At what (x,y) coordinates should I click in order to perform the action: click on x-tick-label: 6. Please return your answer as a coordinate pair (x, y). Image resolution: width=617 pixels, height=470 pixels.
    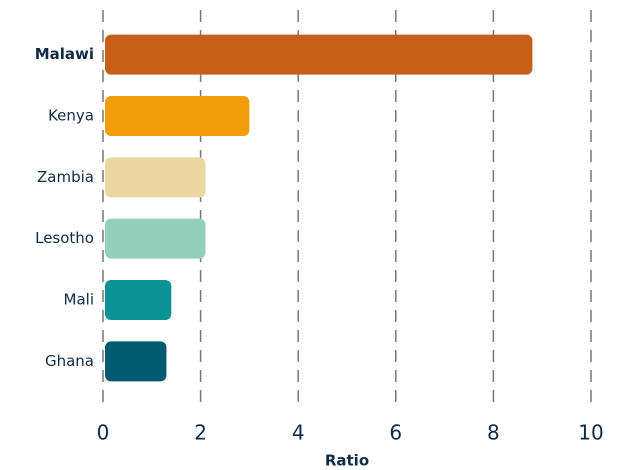
    Looking at the image, I should click on (395, 433).